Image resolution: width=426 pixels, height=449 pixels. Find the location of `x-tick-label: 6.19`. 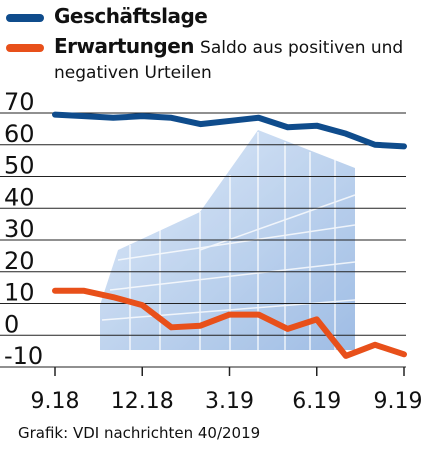

x-tick-label: 6.19 is located at coordinates (316, 401).